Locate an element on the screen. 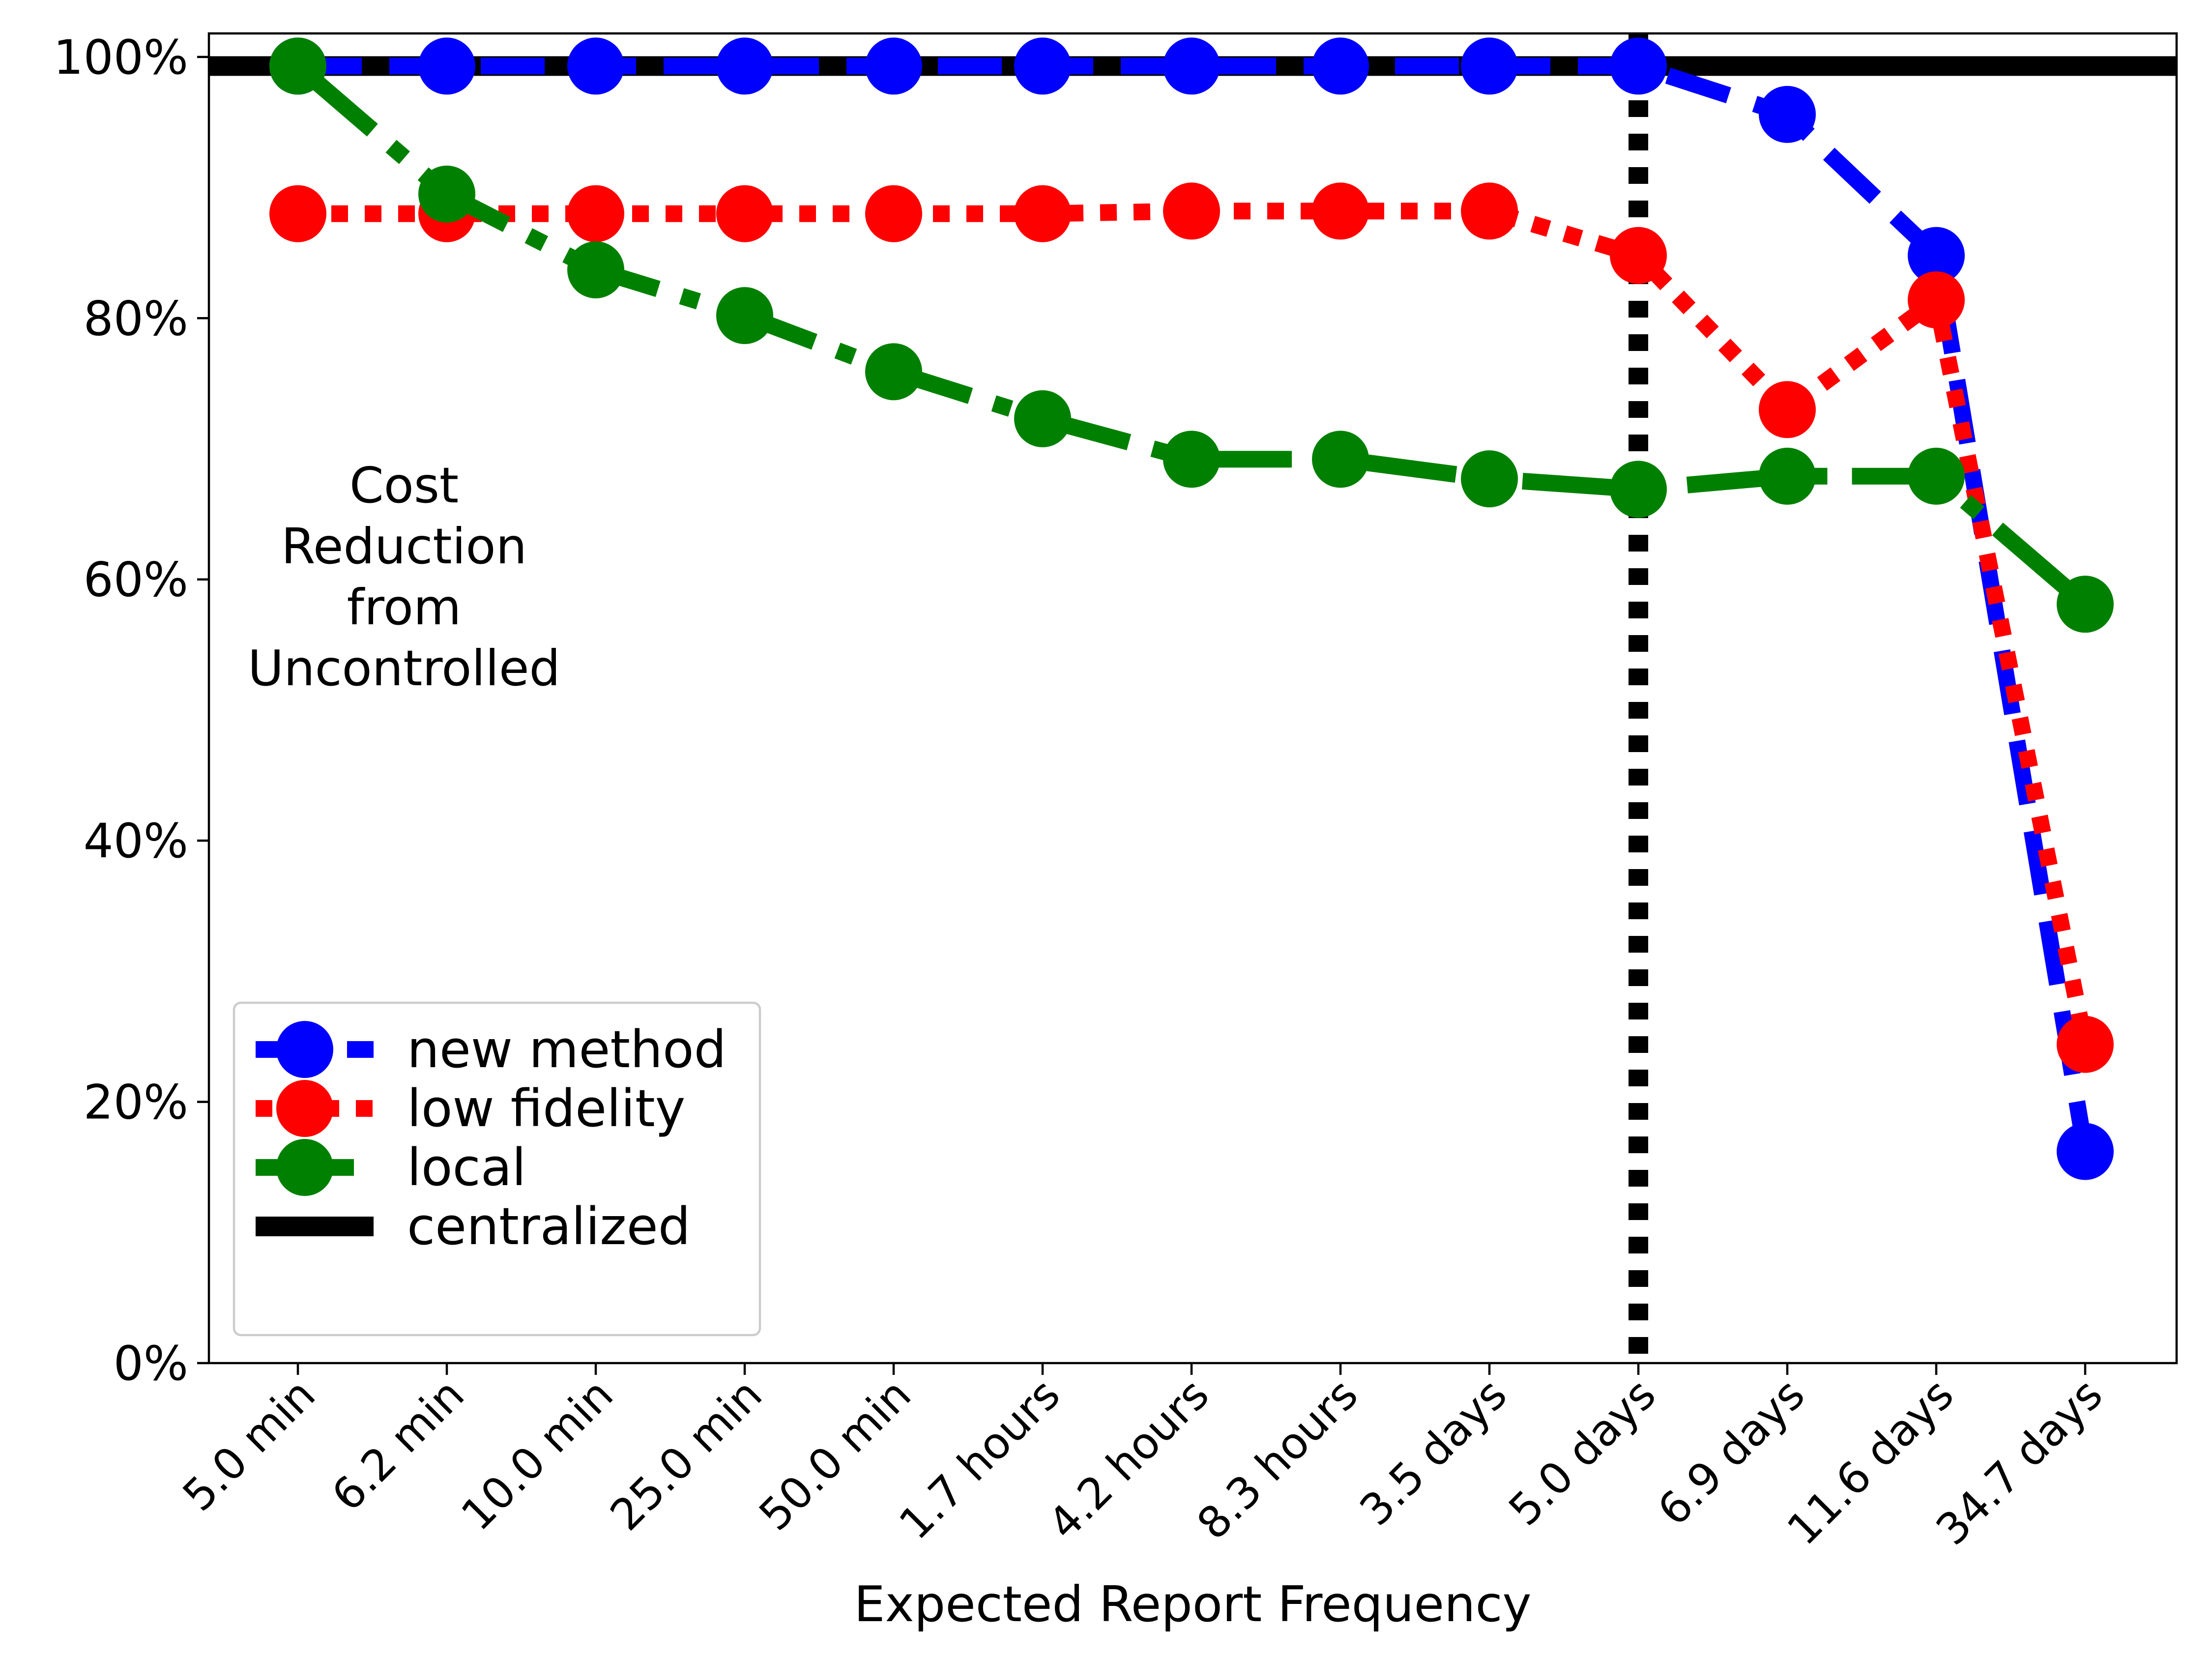 The image size is (2212, 1659). legend-label-local: local is located at coordinates (467, 1167).